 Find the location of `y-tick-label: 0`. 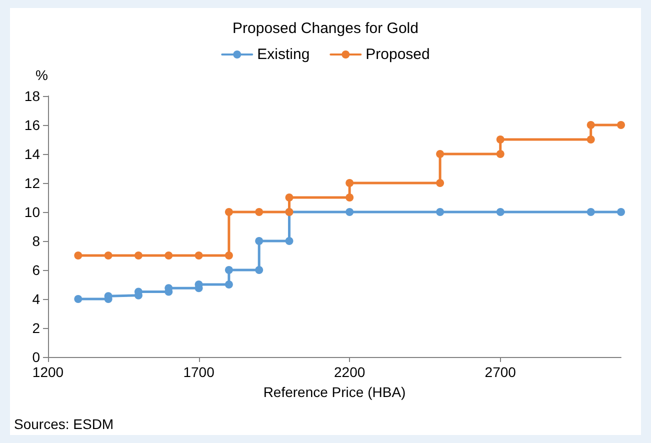

y-tick-label: 0 is located at coordinates (36, 357).